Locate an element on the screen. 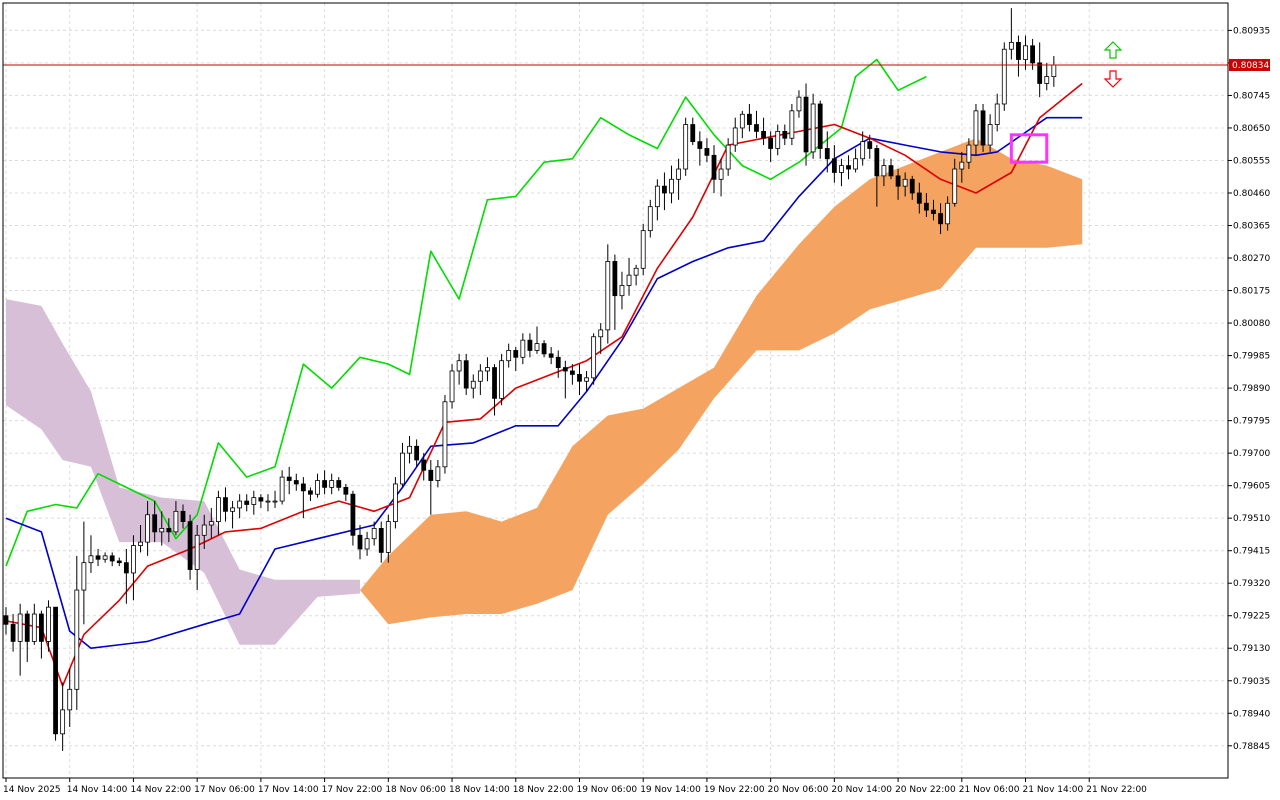 Image resolution: width=1280 pixels, height=800 pixels. y-tick-label: 0.79225 is located at coordinates (1251, 617).